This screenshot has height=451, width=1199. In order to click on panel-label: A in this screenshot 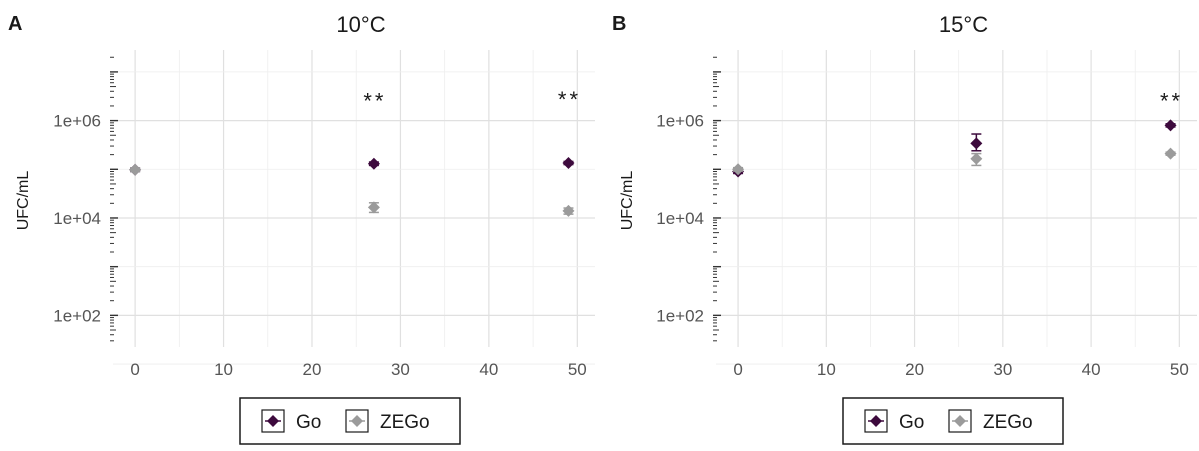, I will do `click(15, 24)`.